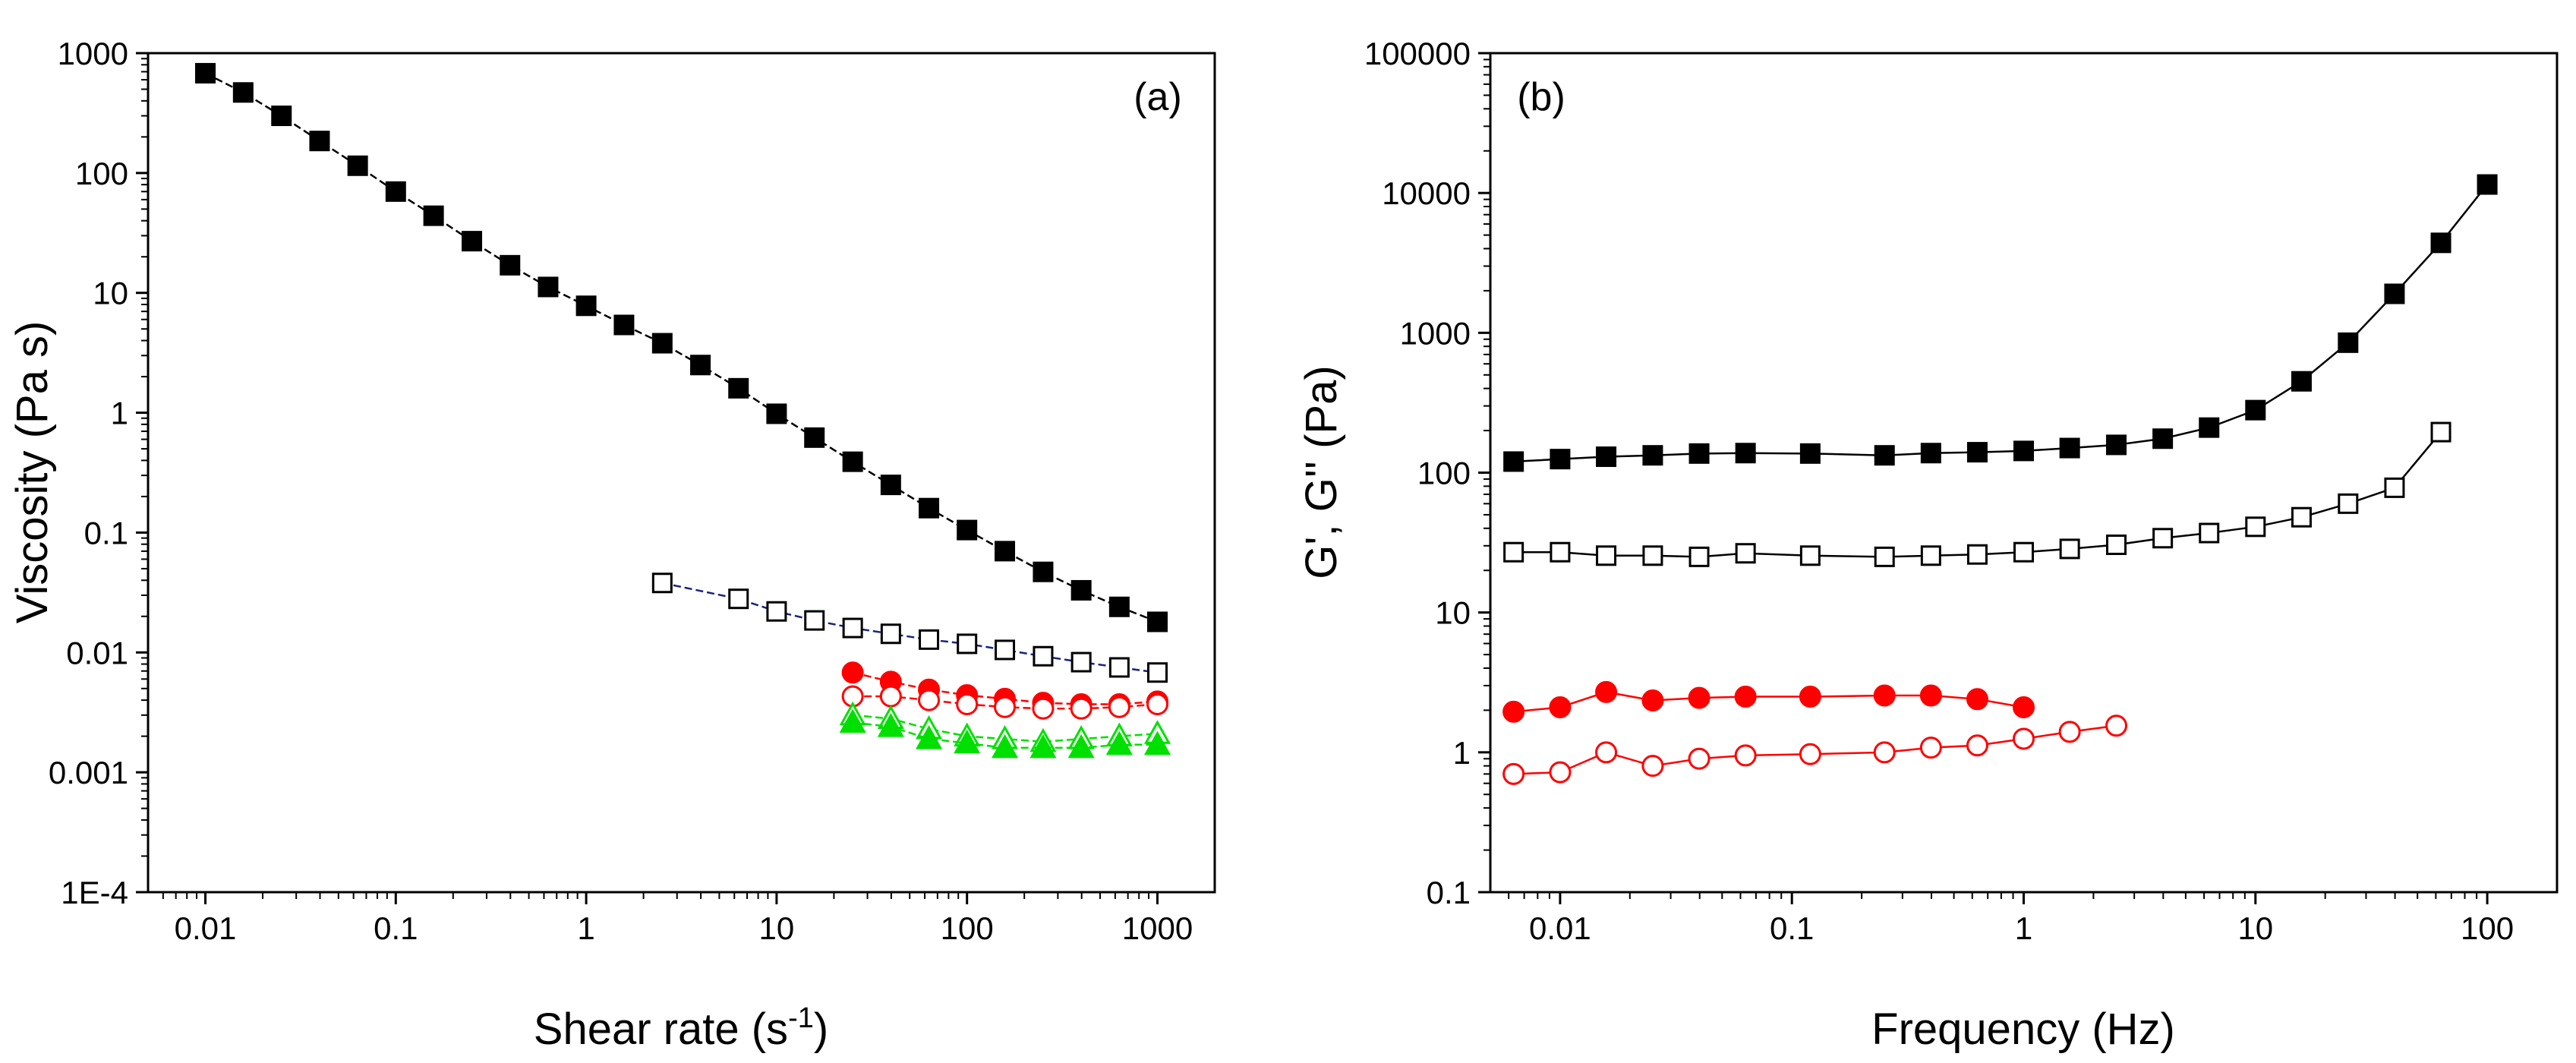 The width and height of the screenshot is (2576, 1063). Describe the element at coordinates (2023, 1029) in the screenshot. I see `x-axis-title: Frequency (Hz)` at that location.